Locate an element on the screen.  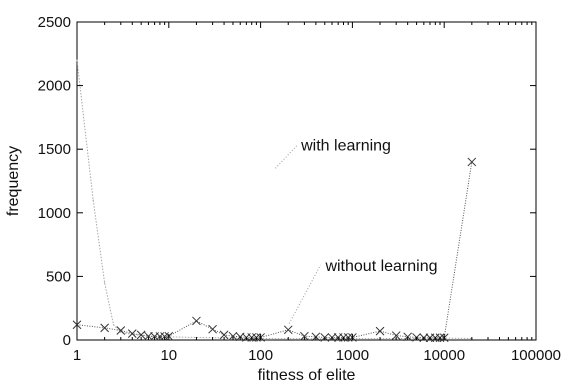
annotation-leader-with-learning is located at coordinates (286, 157).